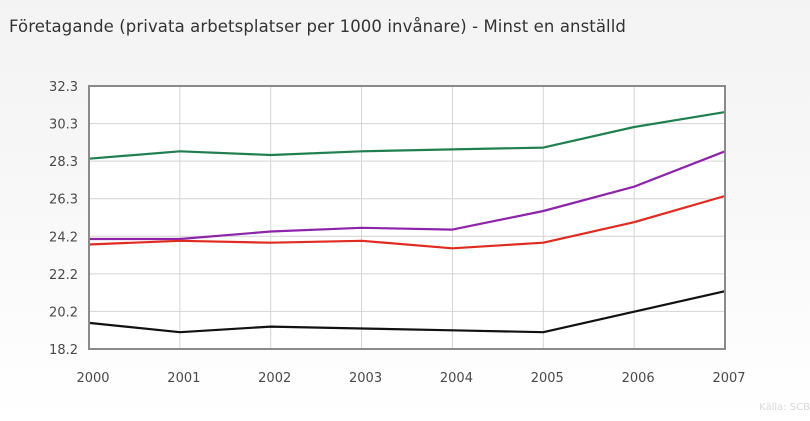 This screenshot has width=810, height=421. I want to click on y-tick-label: 26.3, so click(63, 200).